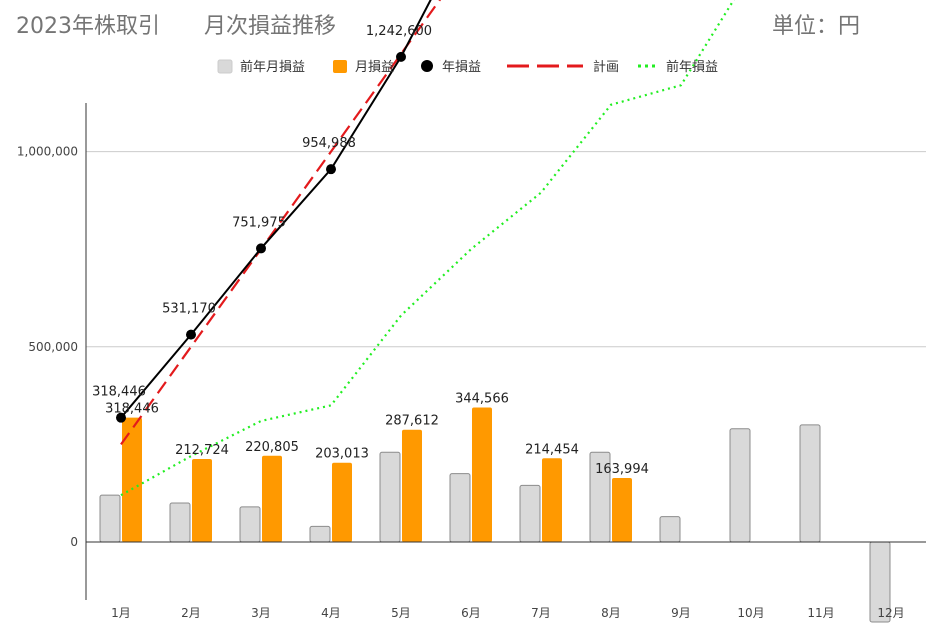 The height and width of the screenshot is (628, 942). What do you see at coordinates (53, 347) in the screenshot?
I see `y-tick-label: 500,000` at bounding box center [53, 347].